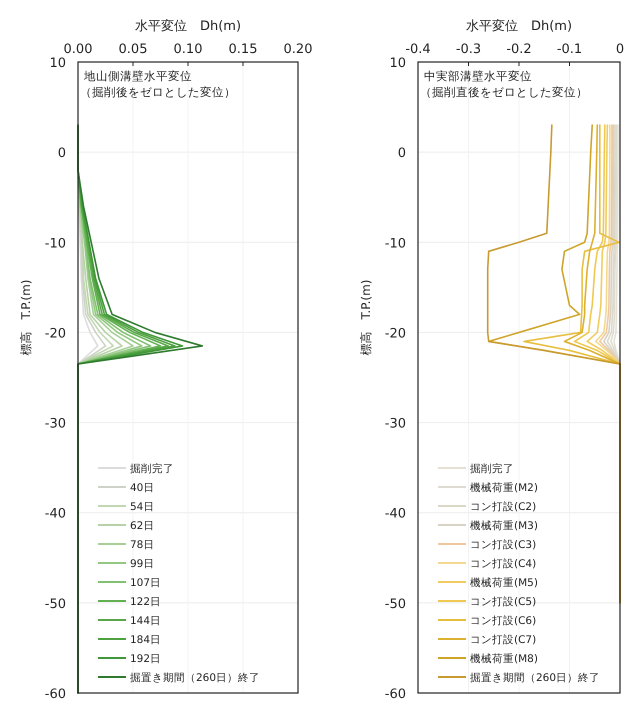 The image size is (635, 702). I want to click on legend-label: コン打設(C7), so click(503, 639).